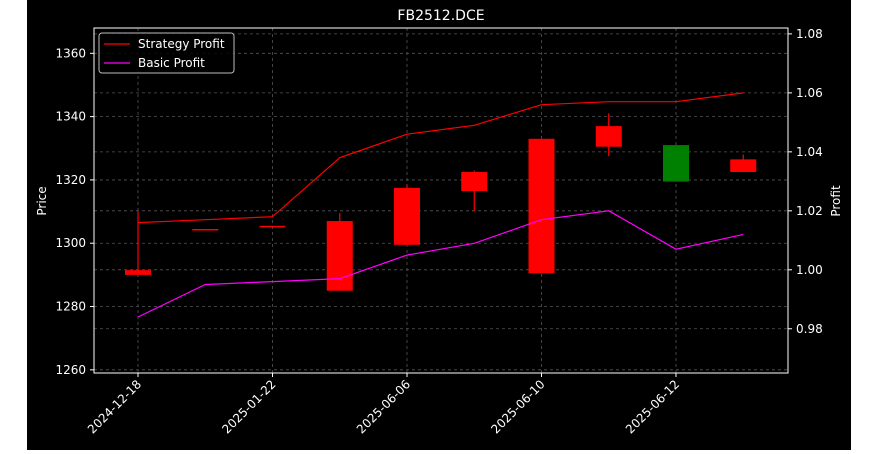 This screenshot has width=878, height=454. What do you see at coordinates (70, 180) in the screenshot?
I see `y-tick-label-left: 1320` at bounding box center [70, 180].